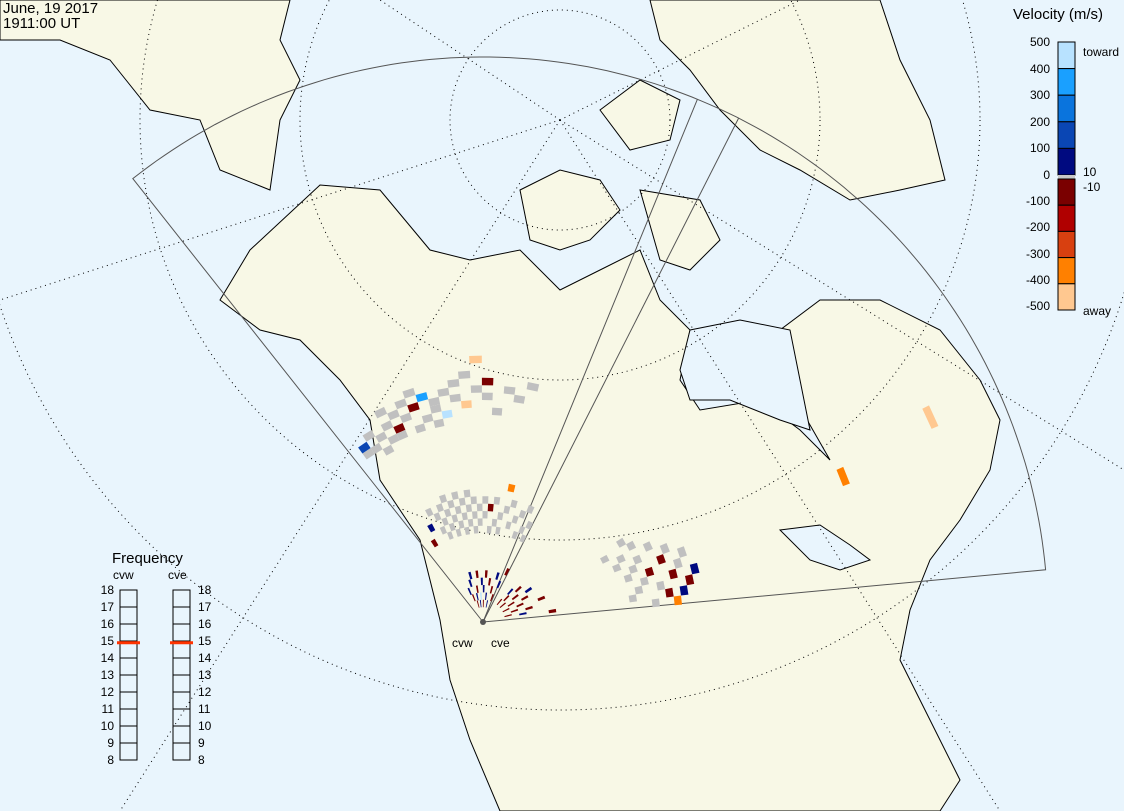  I want to click on frequency-tick-left: 12, so click(107, 692).